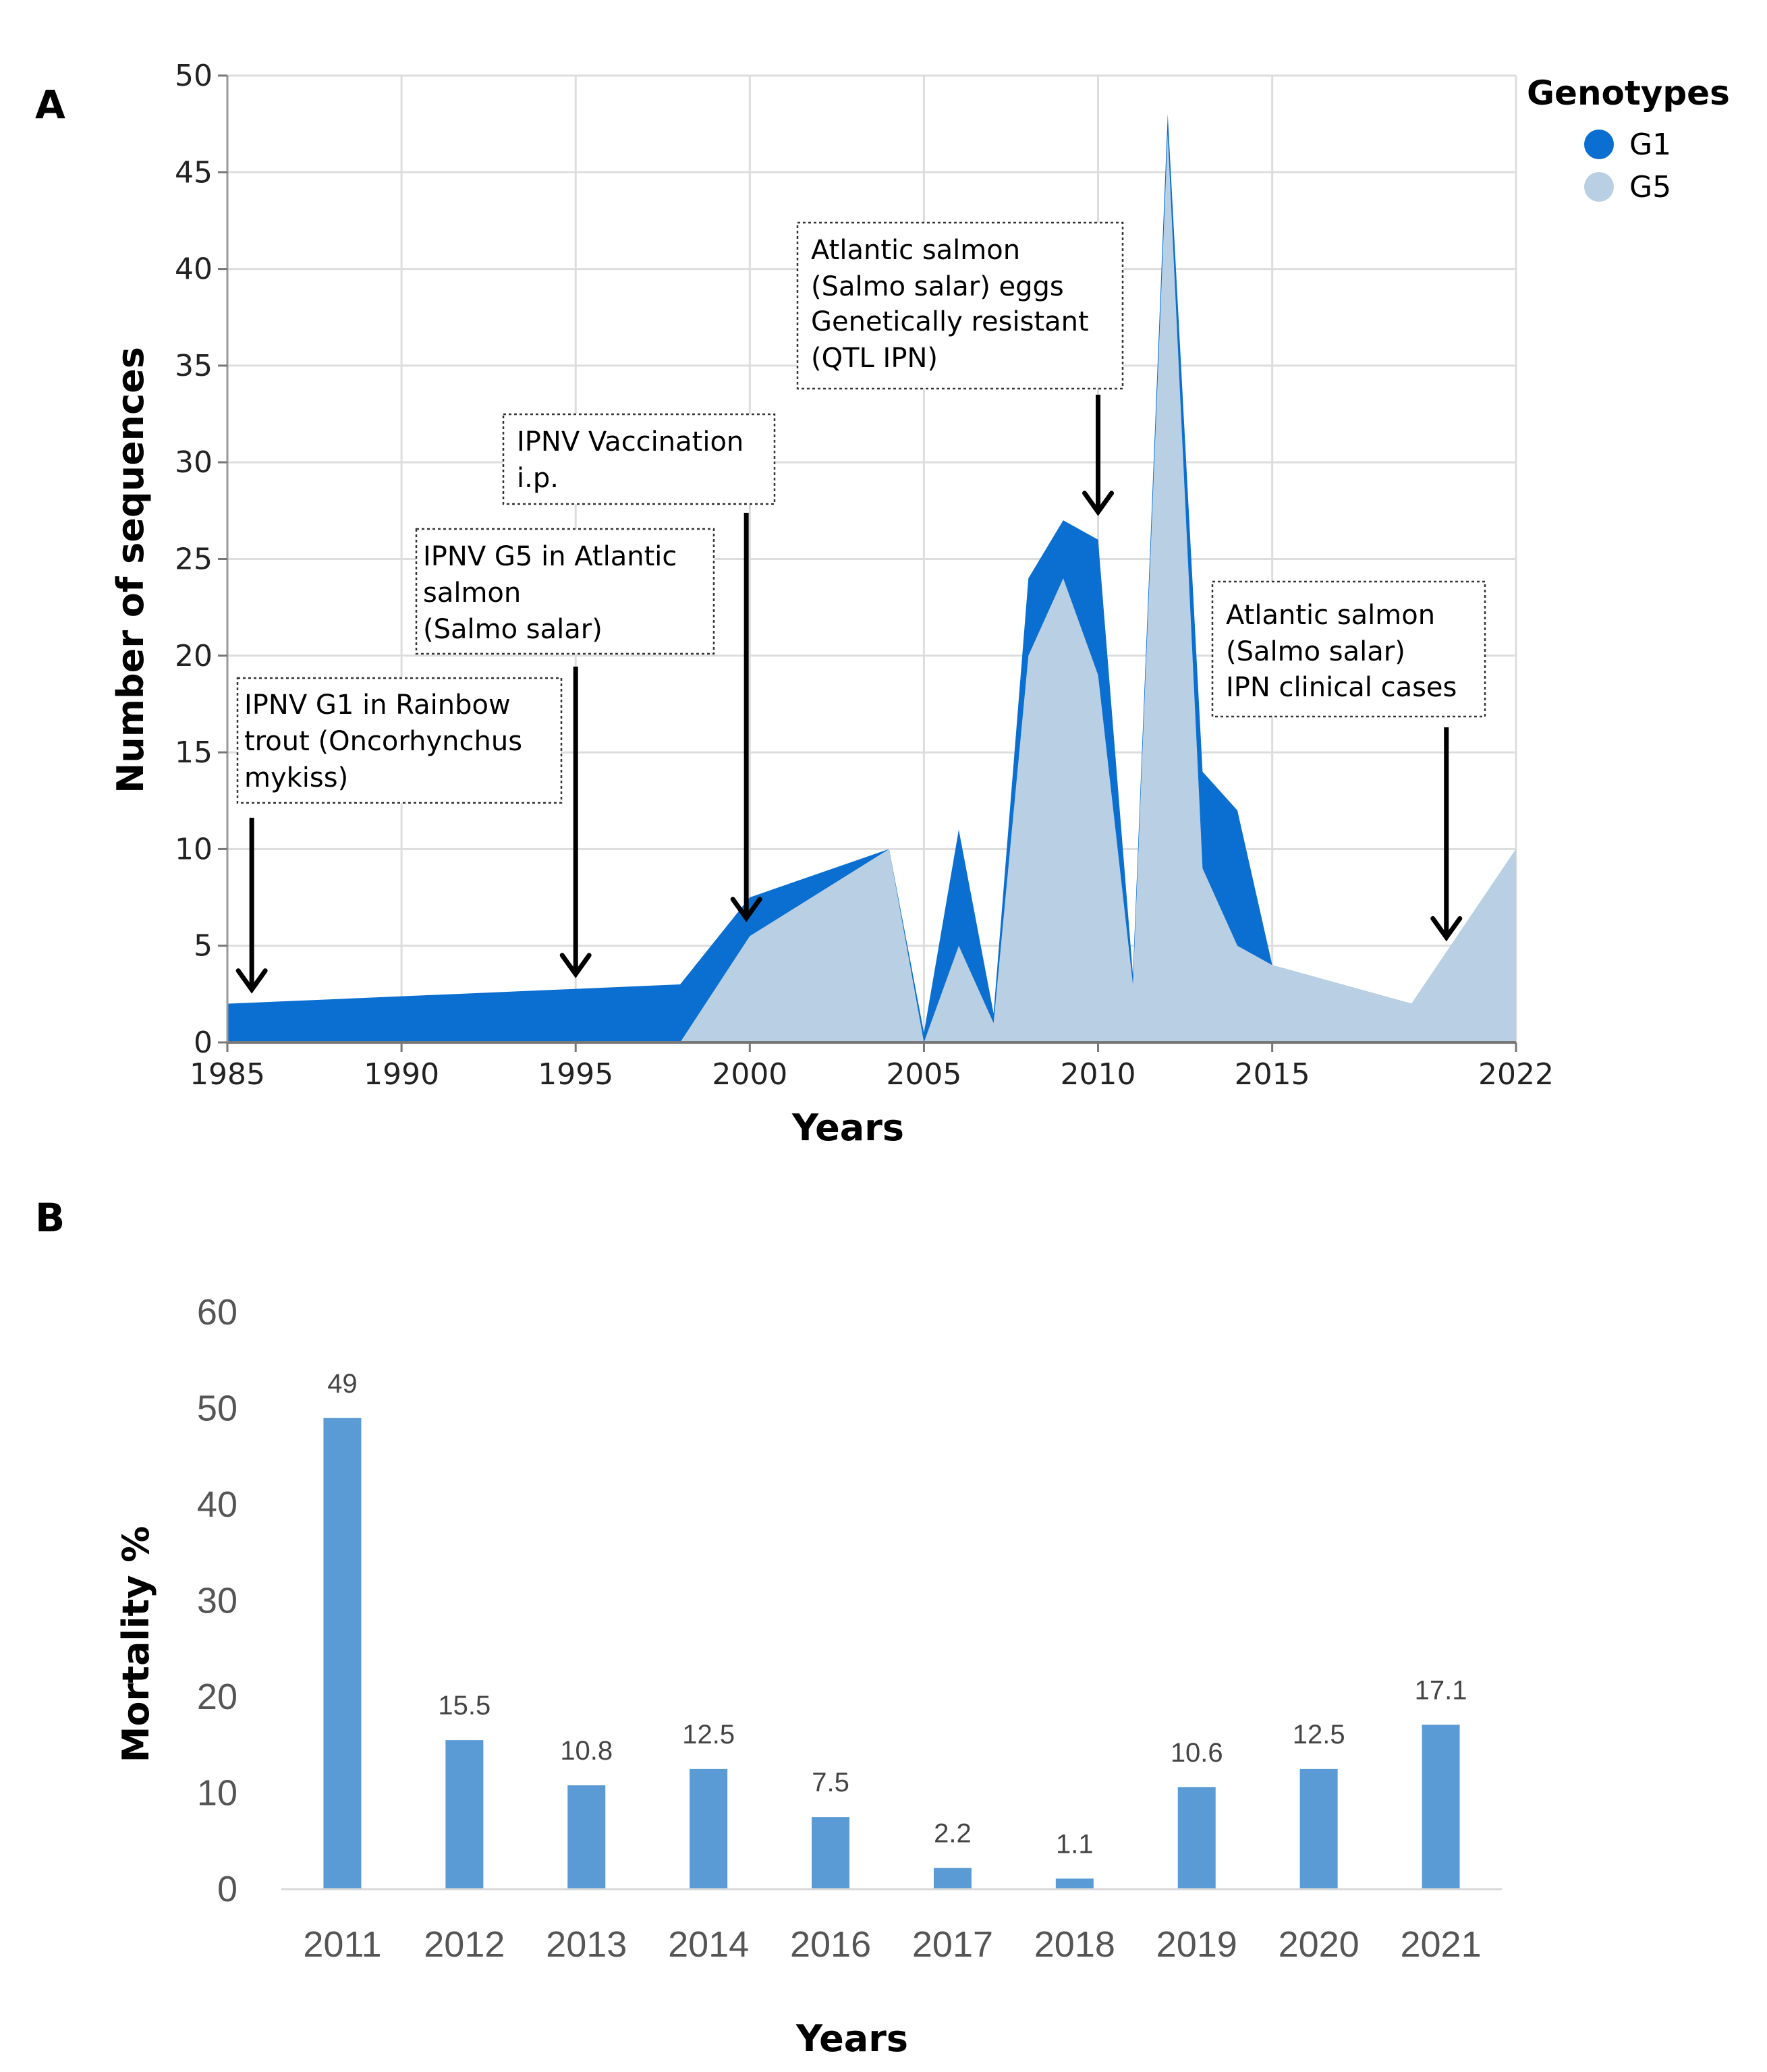  Describe the element at coordinates (217, 1312) in the screenshot. I see `y-tick-label: 60` at that location.